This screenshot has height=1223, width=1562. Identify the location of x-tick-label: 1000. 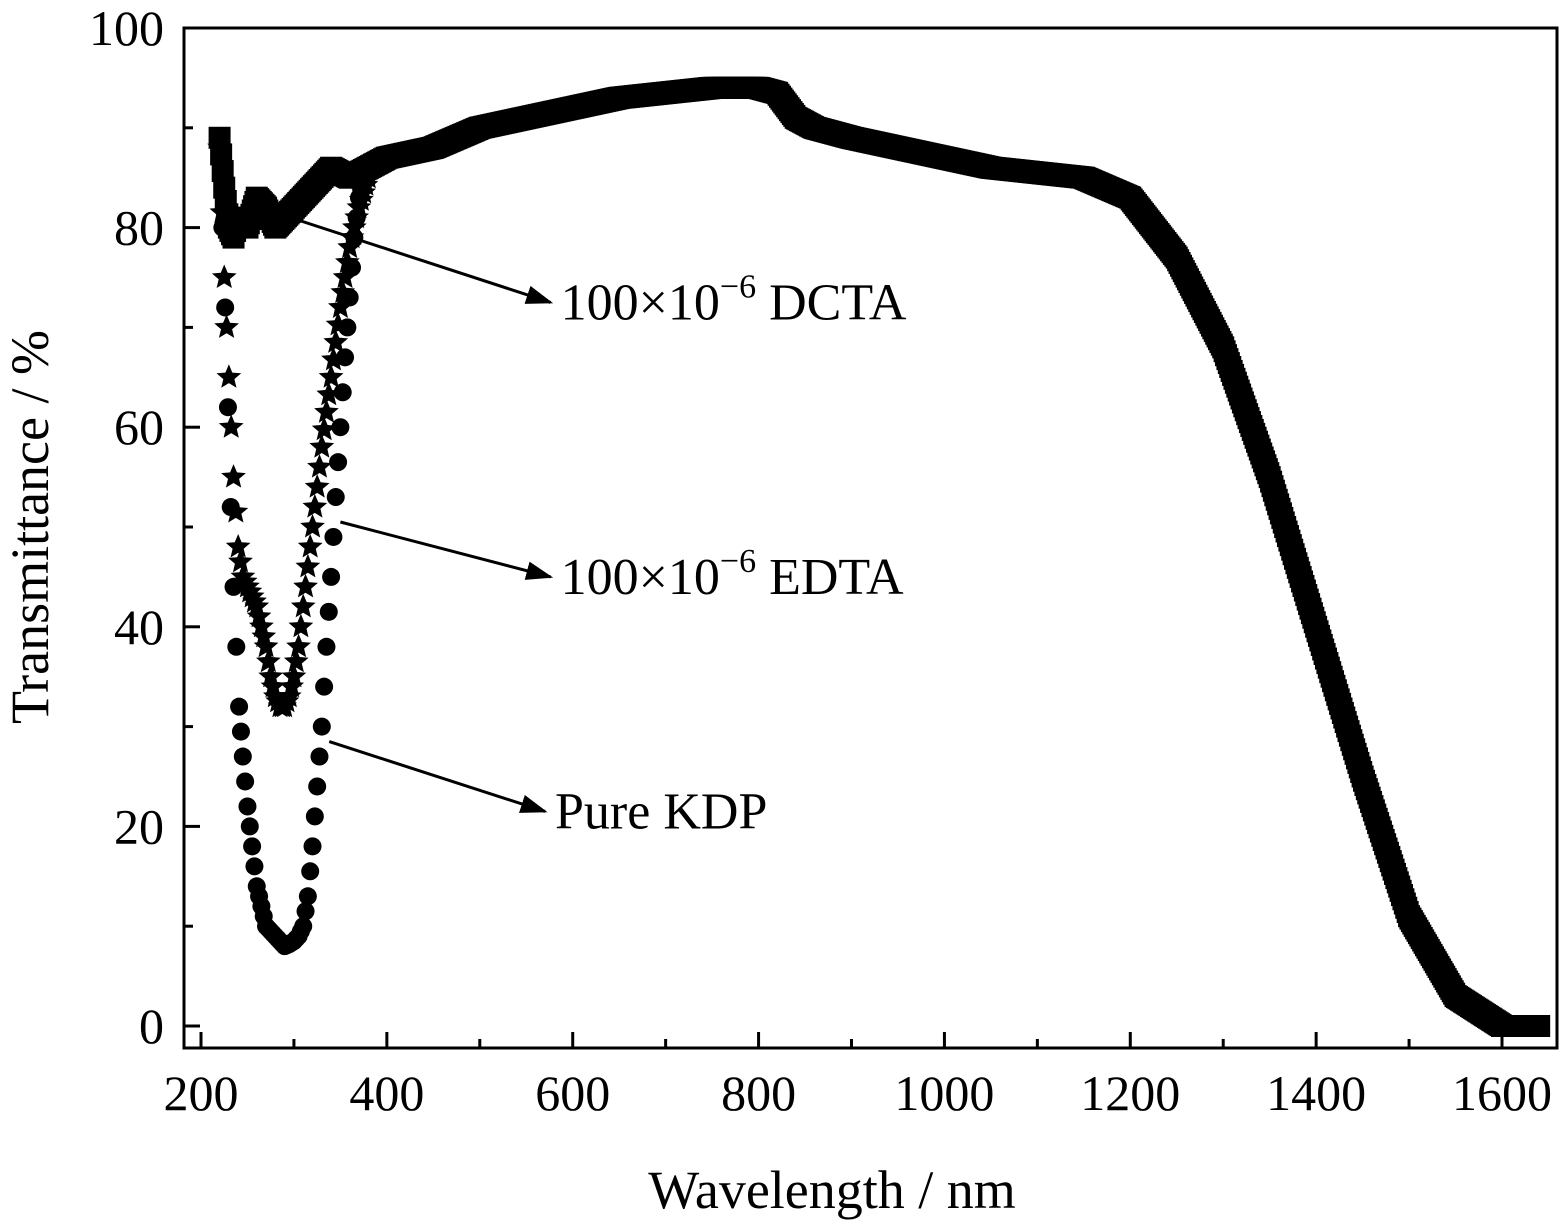
(944, 1093).